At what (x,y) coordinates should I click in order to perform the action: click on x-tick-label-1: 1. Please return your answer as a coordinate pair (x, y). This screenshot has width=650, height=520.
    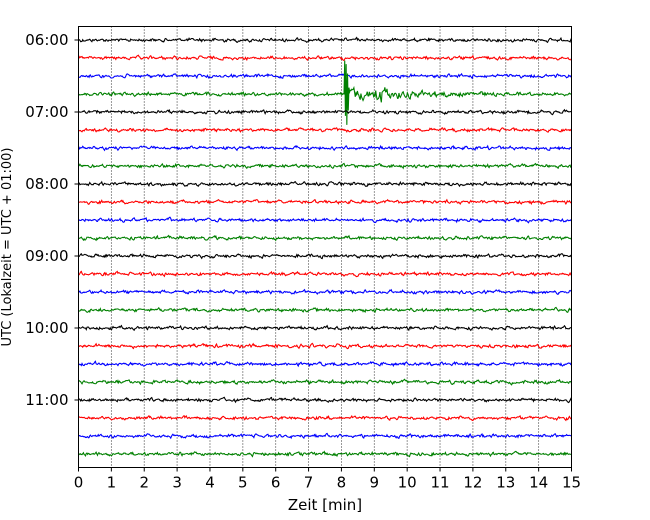
    Looking at the image, I should click on (112, 483).